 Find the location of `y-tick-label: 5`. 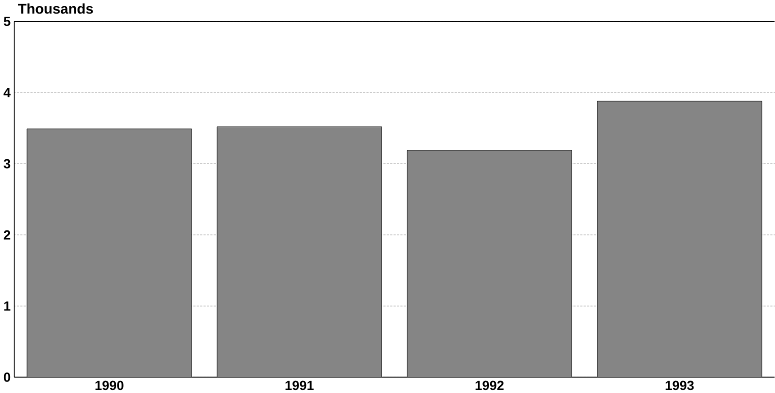

y-tick-label: 5 is located at coordinates (7, 21).